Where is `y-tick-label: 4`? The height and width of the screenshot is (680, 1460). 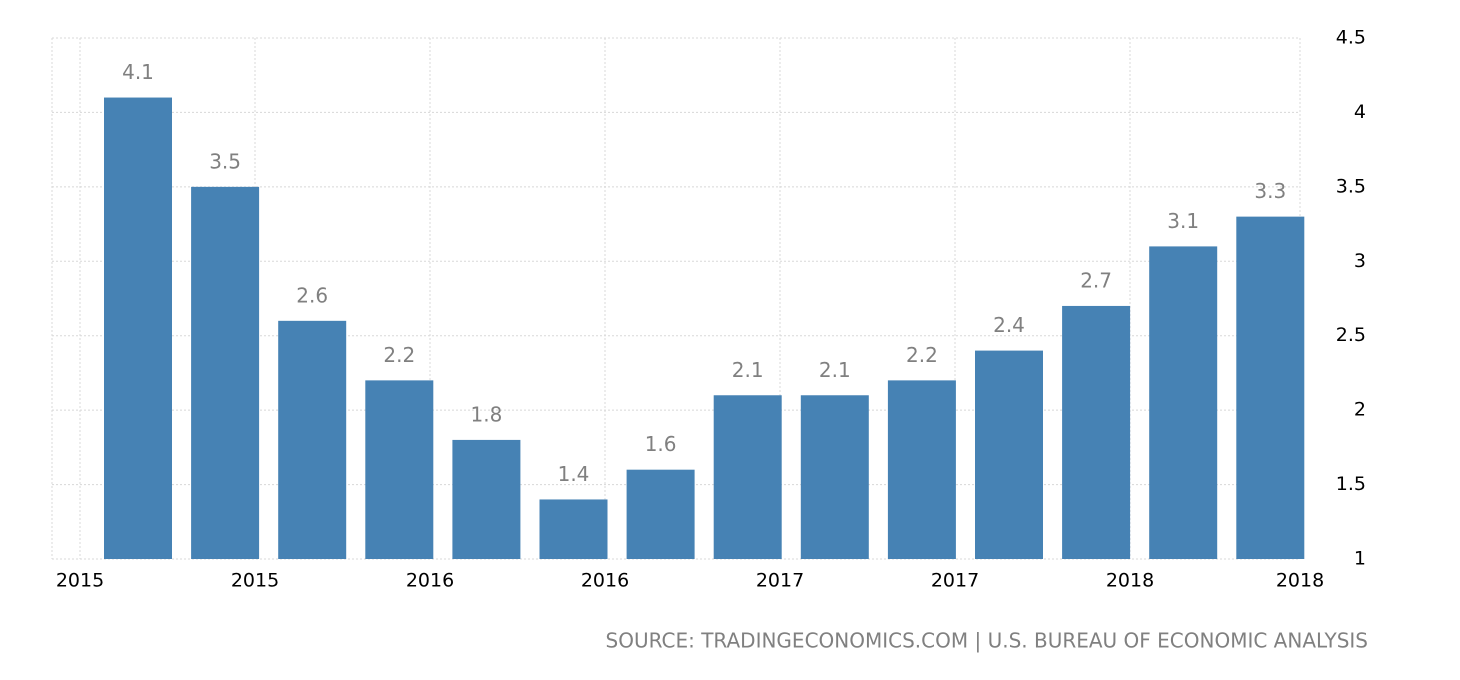
y-tick-label: 4 is located at coordinates (1360, 112).